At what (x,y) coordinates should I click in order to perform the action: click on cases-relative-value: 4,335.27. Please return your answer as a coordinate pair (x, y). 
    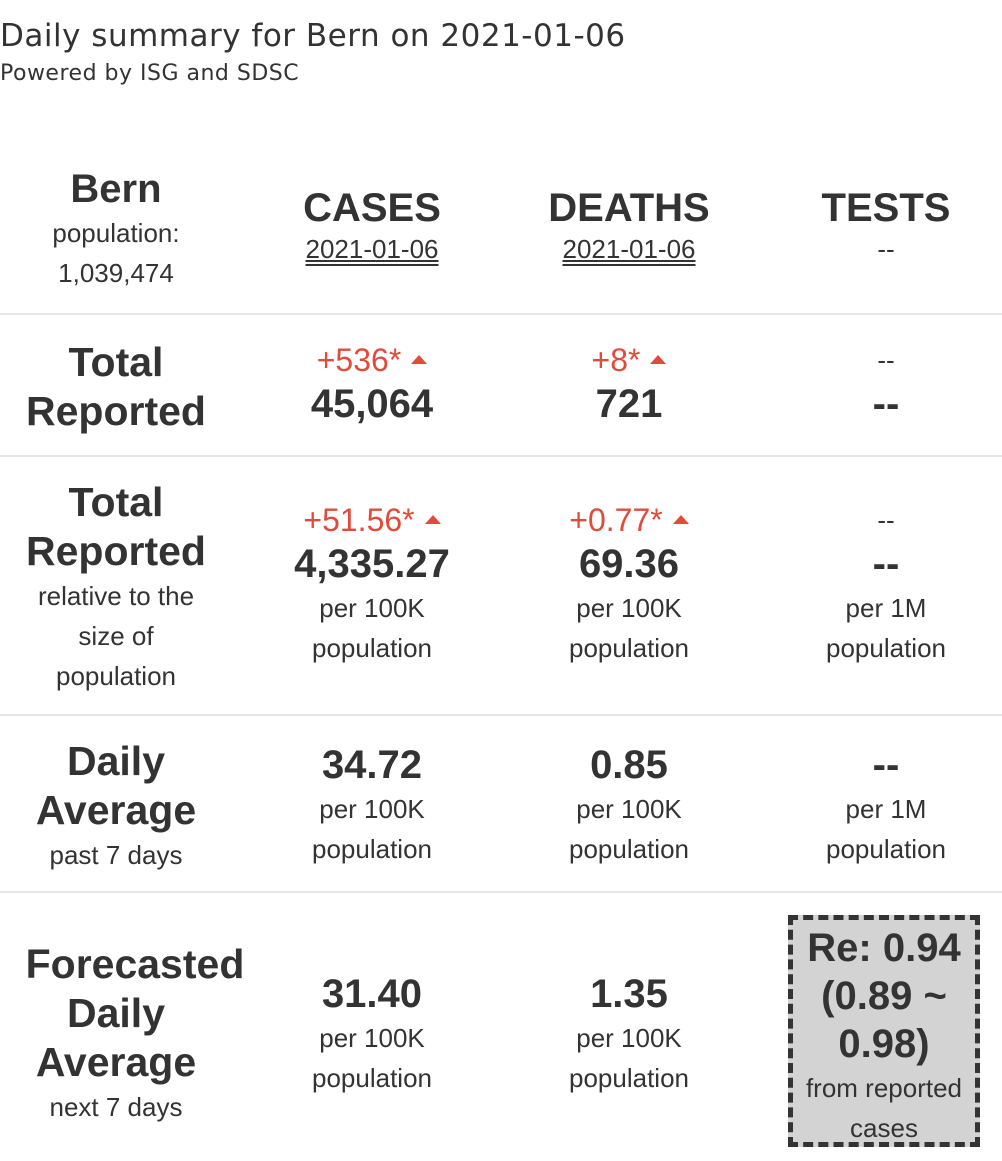
    Looking at the image, I should click on (372, 564).